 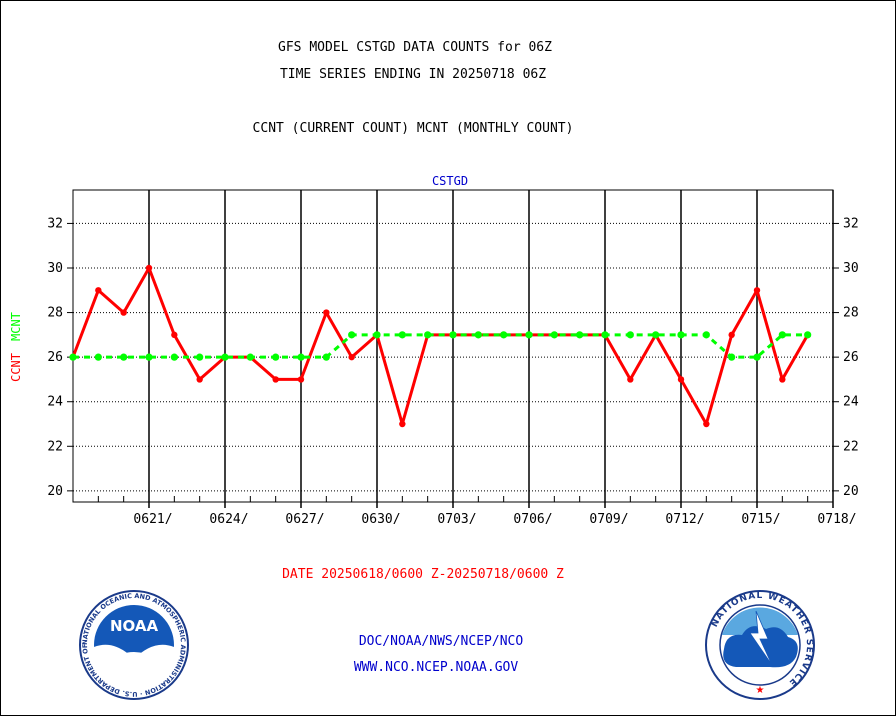 What do you see at coordinates (851, 268) in the screenshot?
I see `y-tick-label-right: 30` at bounding box center [851, 268].